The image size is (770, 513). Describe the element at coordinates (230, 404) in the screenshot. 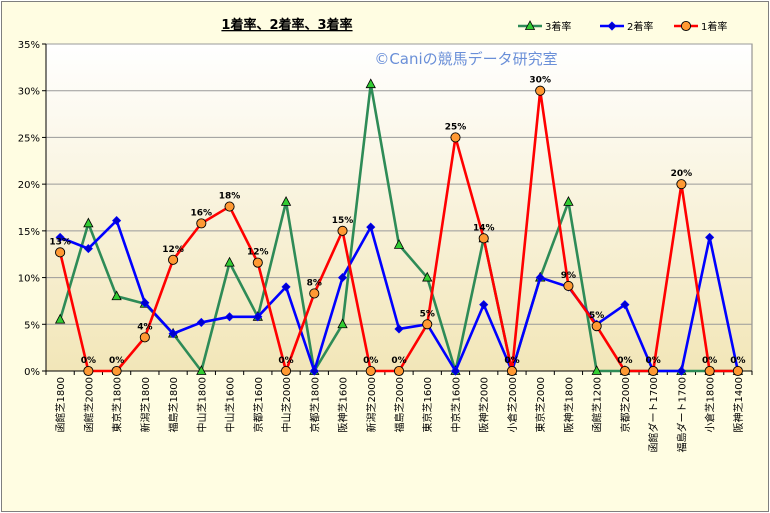

I see `x-tick-label: 中山芝1600` at that location.